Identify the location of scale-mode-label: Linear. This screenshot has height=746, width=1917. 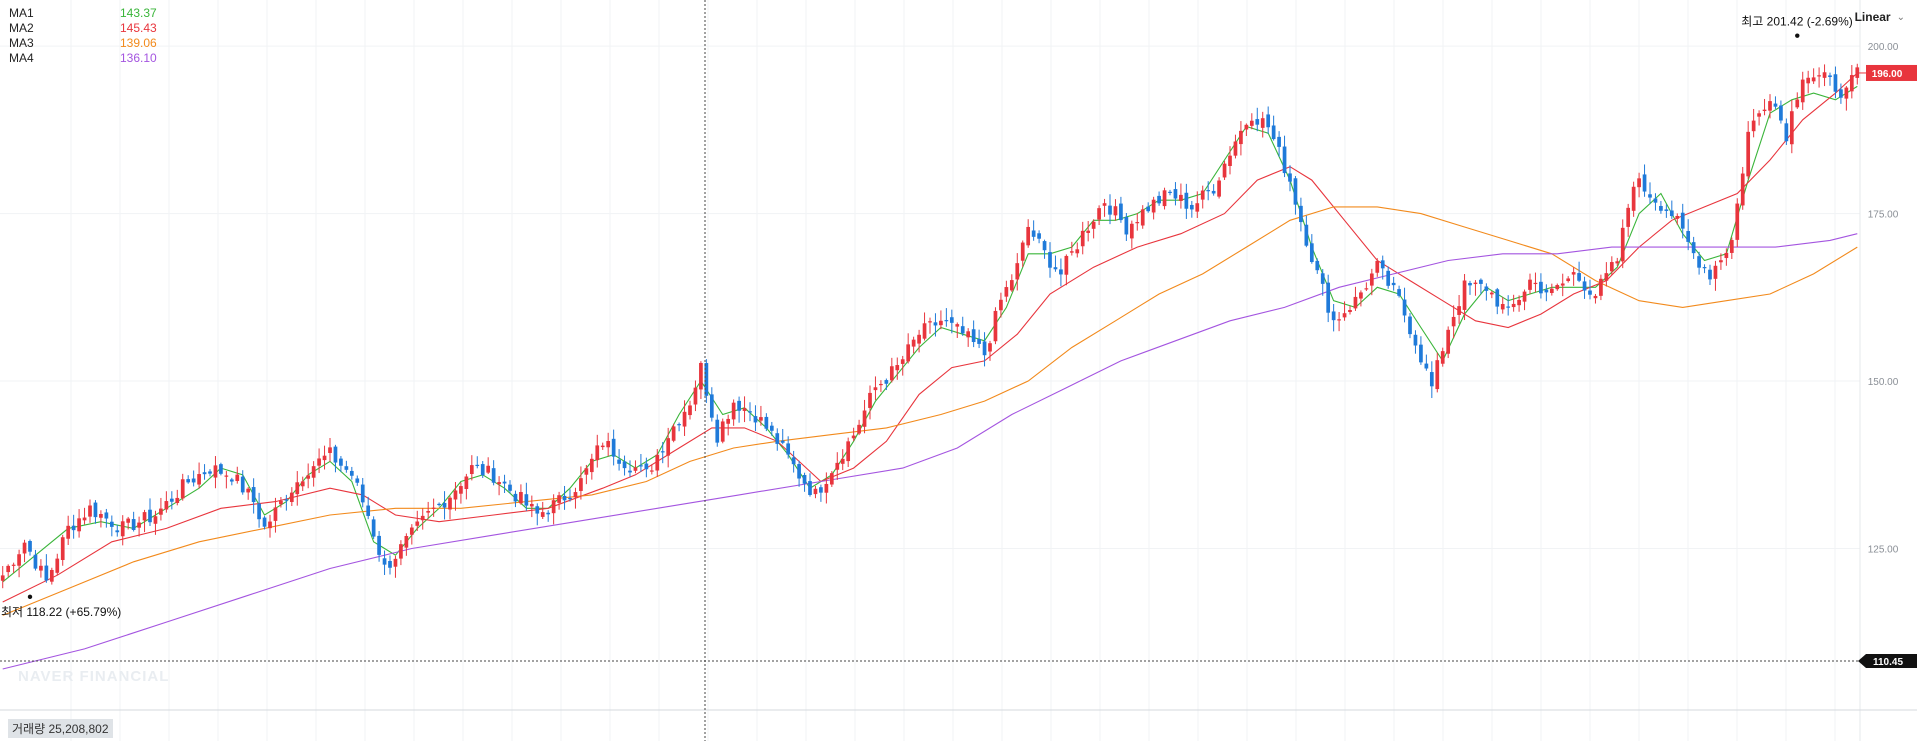
(1872, 17).